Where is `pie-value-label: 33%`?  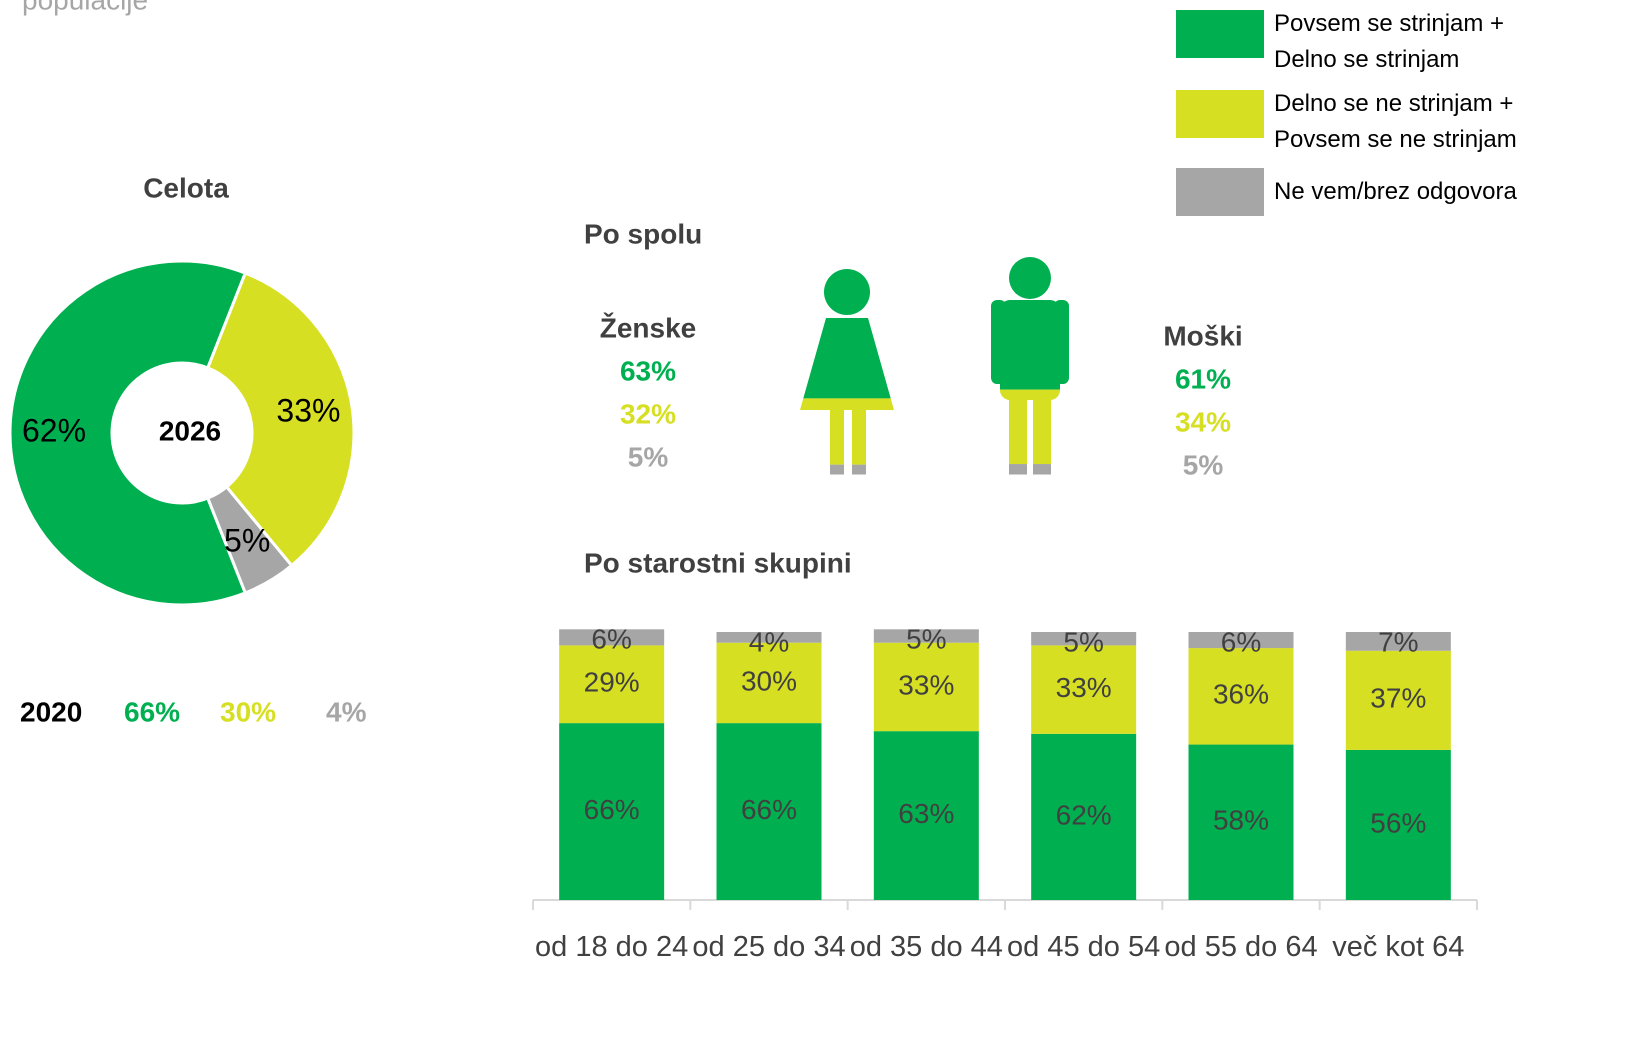
pie-value-label: 33% is located at coordinates (308, 410).